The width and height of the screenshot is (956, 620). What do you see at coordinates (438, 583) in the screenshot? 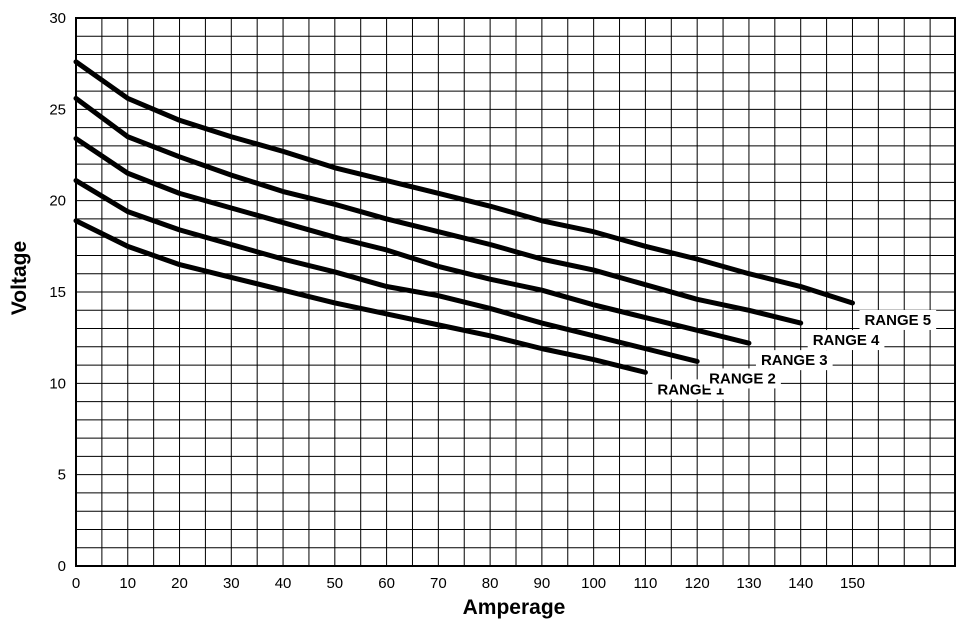
I see `x-tick-label: 70` at bounding box center [438, 583].